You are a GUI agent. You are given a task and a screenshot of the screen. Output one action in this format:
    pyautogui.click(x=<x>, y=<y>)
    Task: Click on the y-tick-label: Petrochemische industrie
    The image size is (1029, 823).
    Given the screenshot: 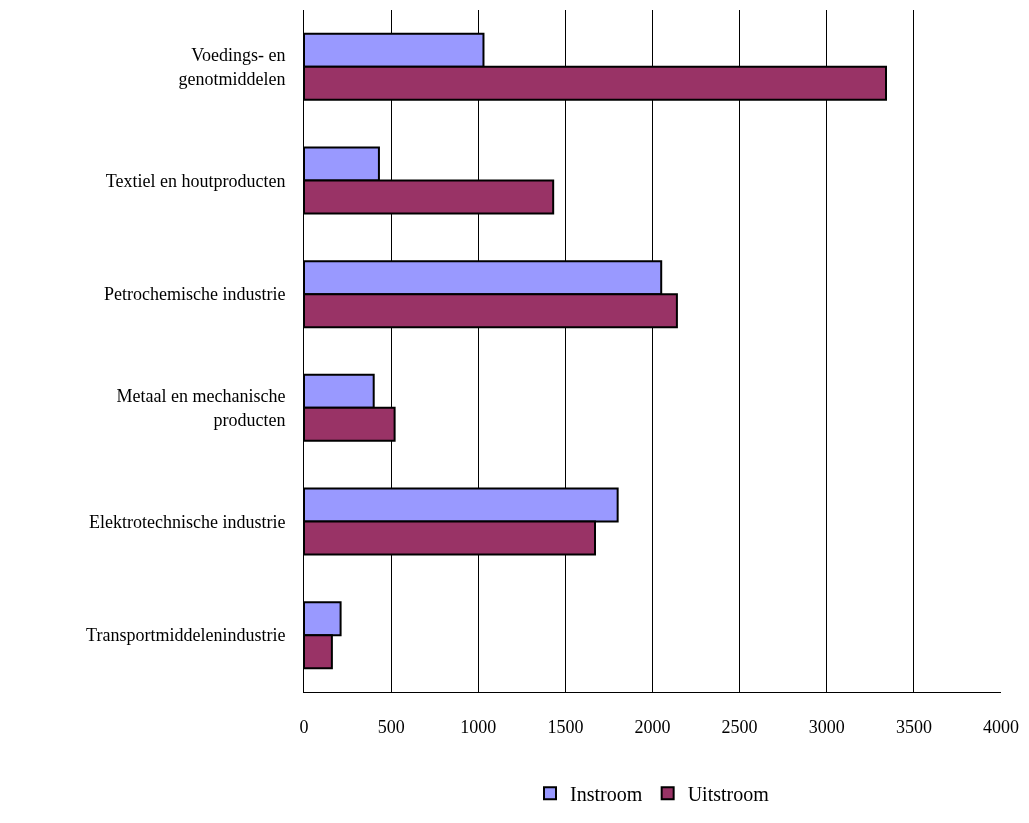 What is the action you would take?
    pyautogui.click(x=194, y=294)
    